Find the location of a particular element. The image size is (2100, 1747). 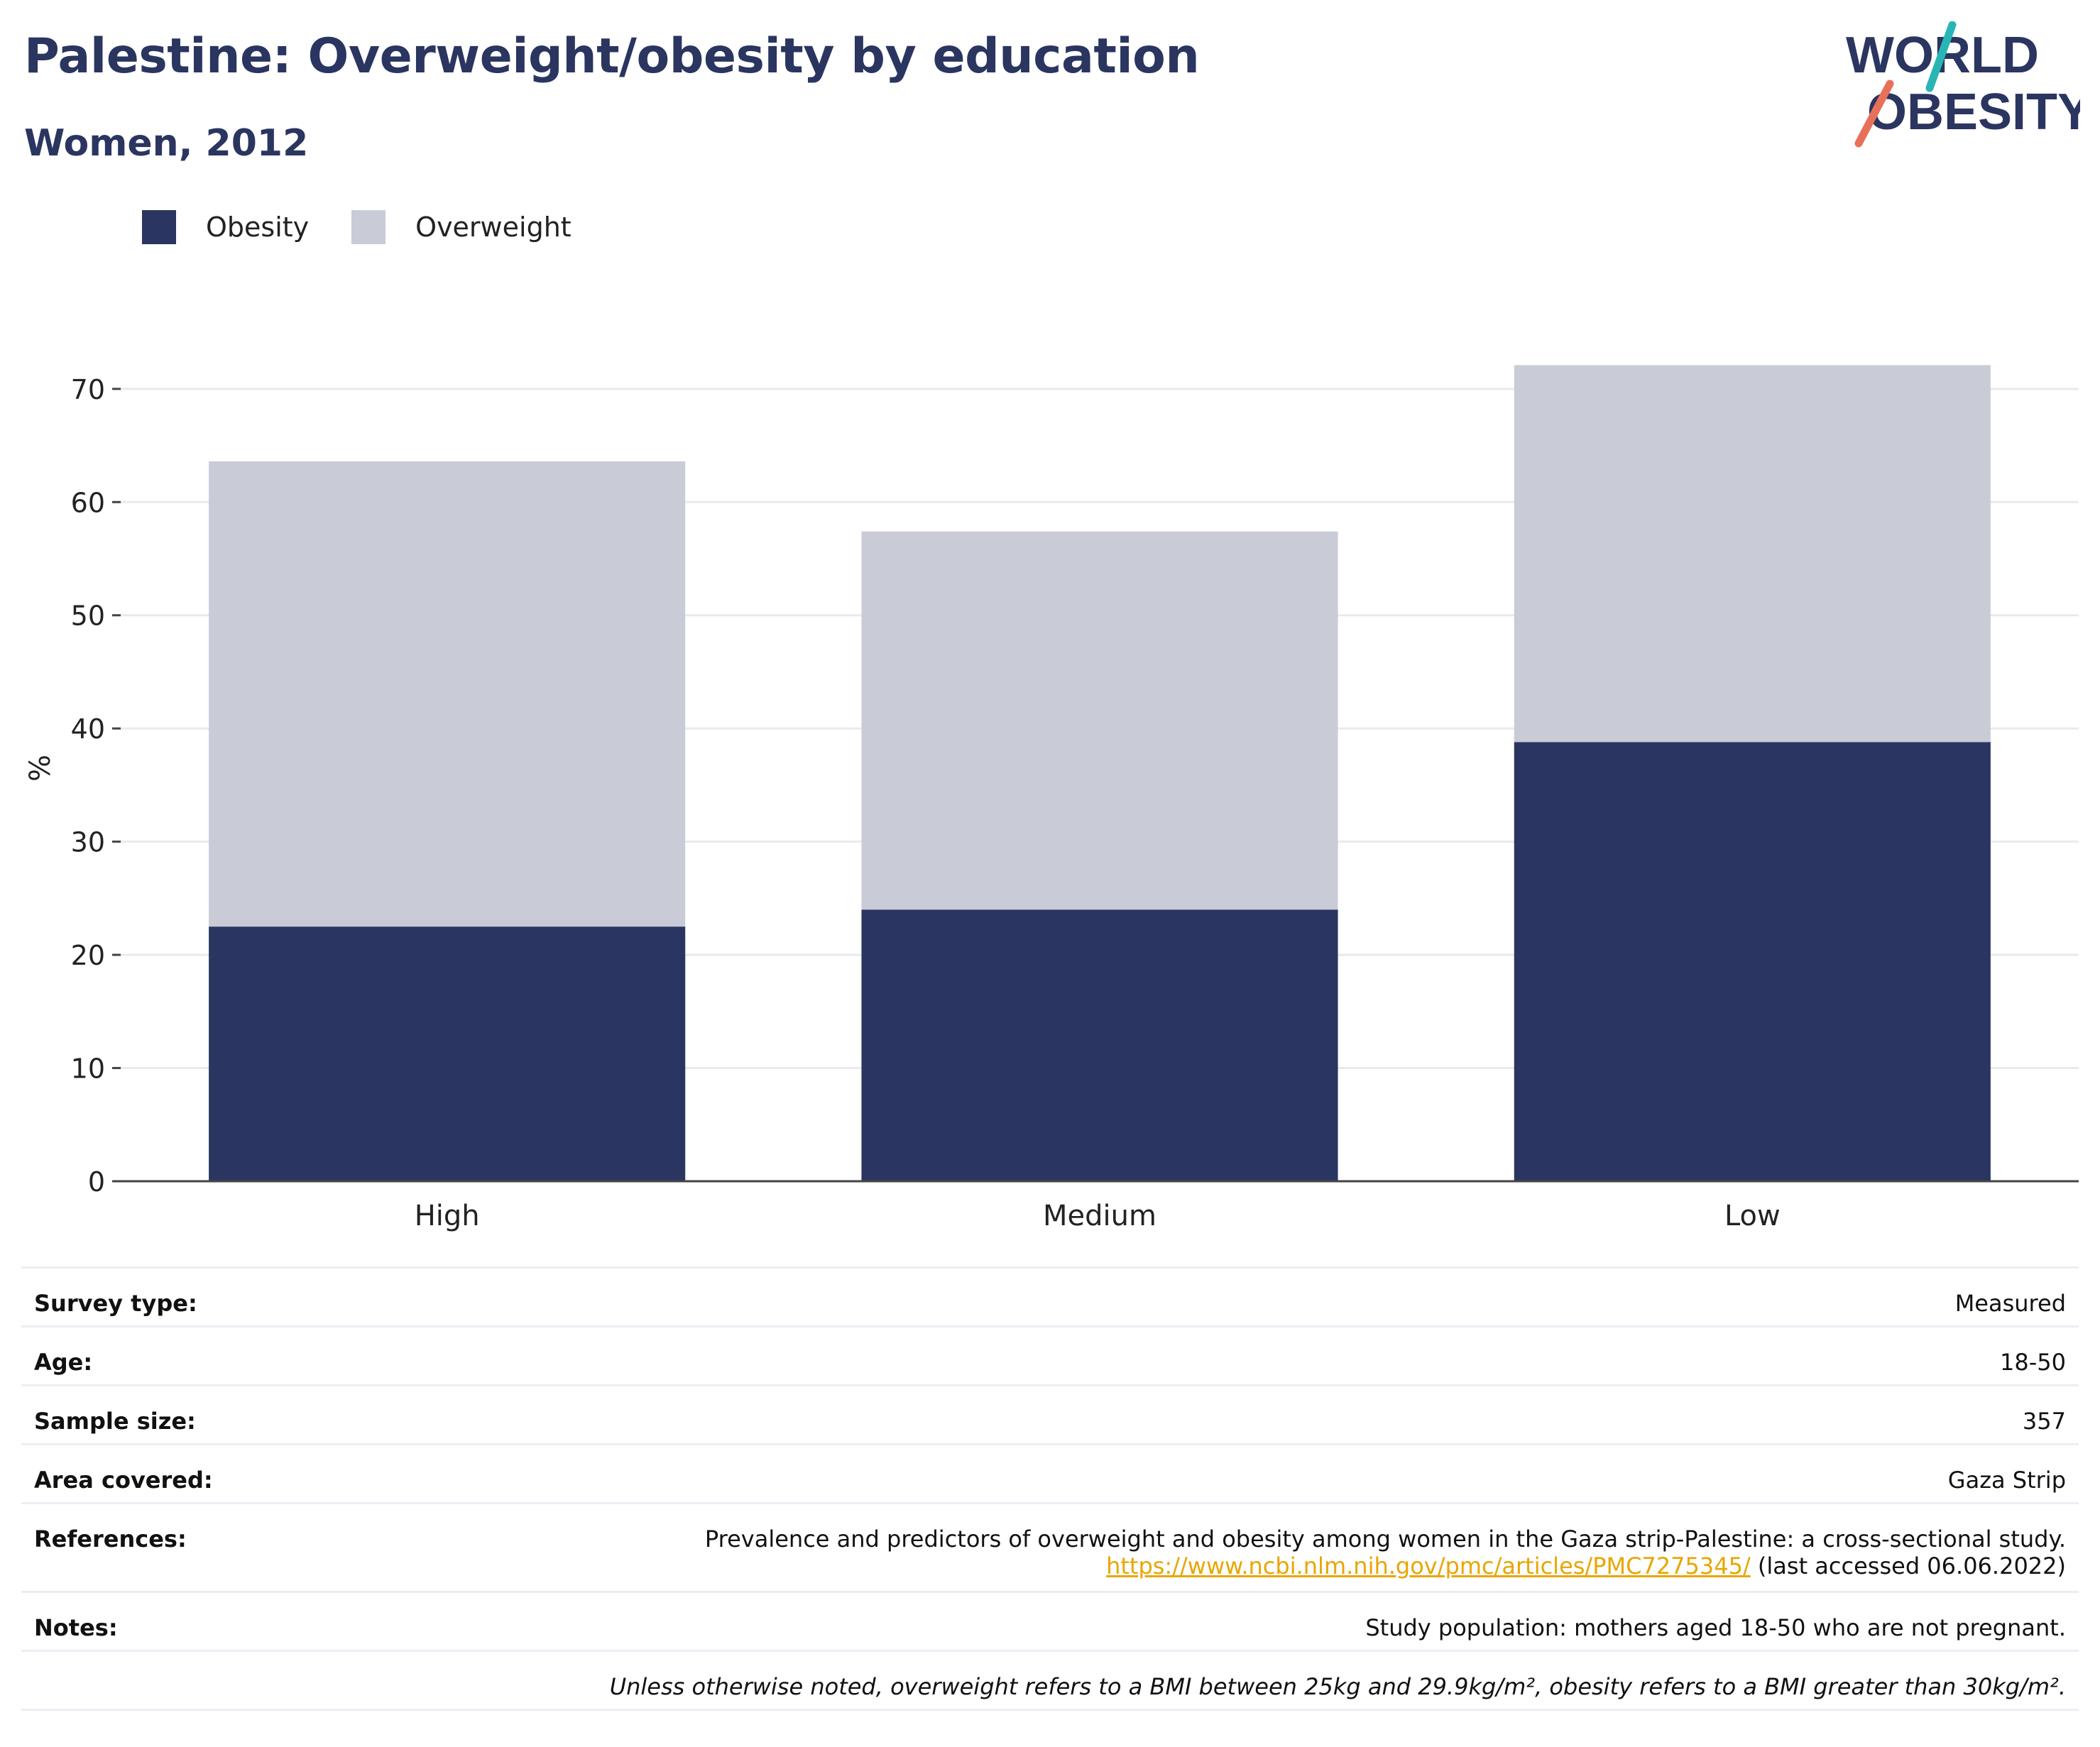

y-axis-label: % is located at coordinates (40, 768).